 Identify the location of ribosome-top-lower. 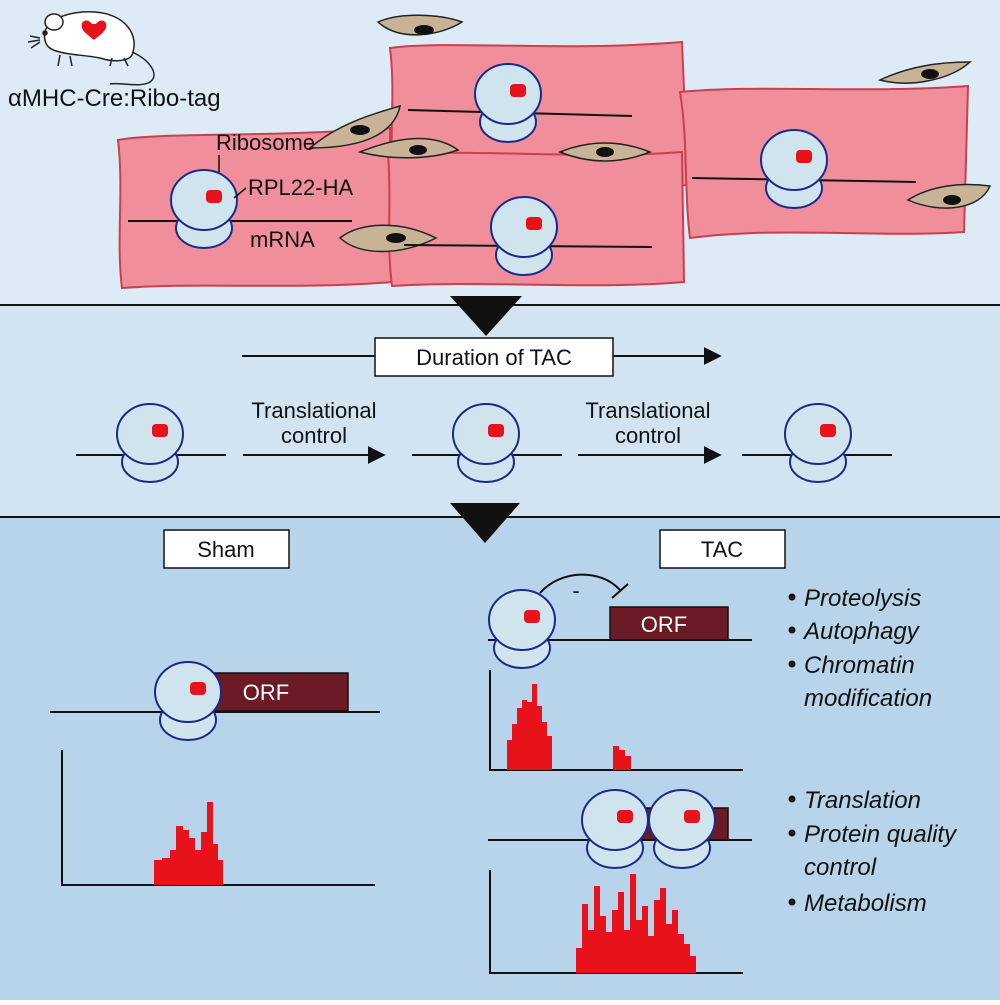
(524, 236).